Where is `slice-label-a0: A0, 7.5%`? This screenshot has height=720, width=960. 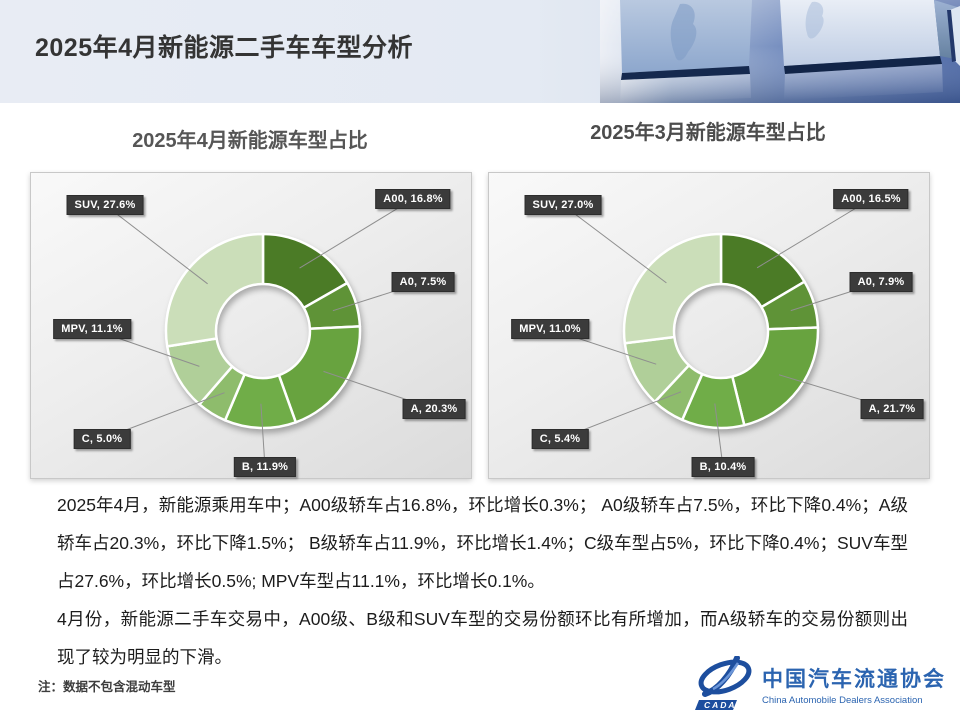
slice-label-a0: A0, 7.5% is located at coordinates (423, 282).